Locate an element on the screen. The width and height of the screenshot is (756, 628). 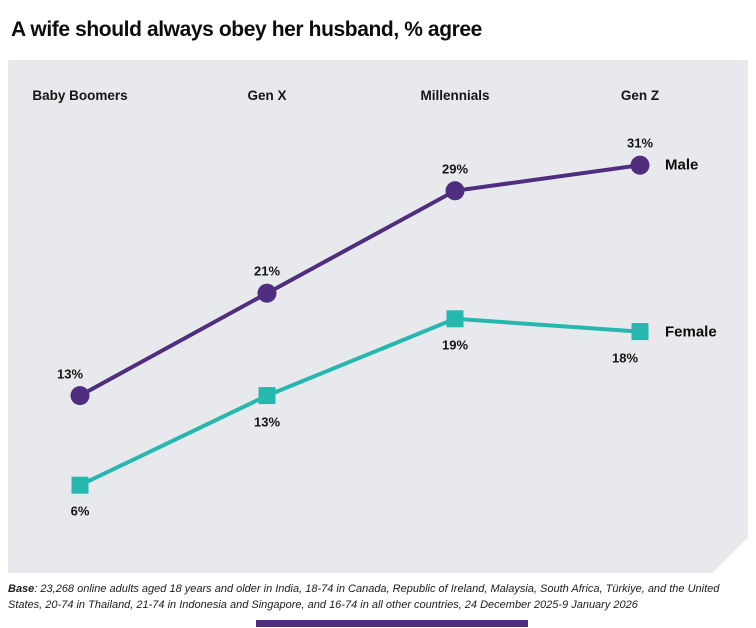
female-value-label: 13% is located at coordinates (267, 422).